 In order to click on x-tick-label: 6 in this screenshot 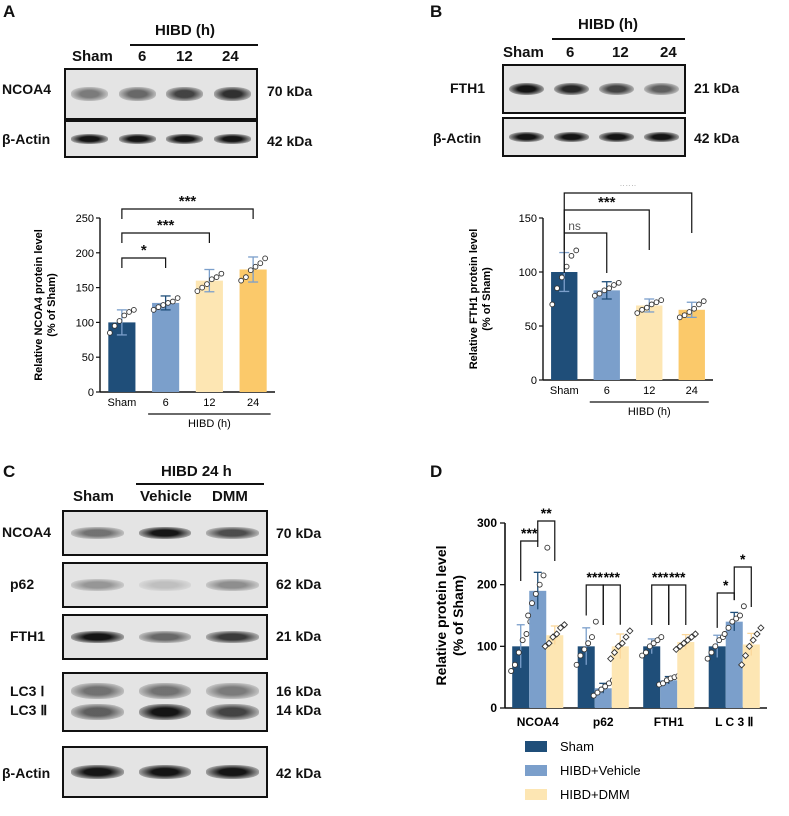, I will do `click(166, 403)`.